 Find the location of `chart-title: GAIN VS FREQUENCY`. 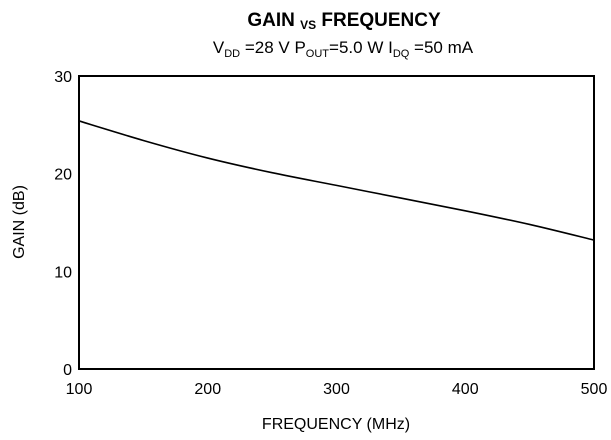

chart-title: GAIN VS FREQUENCY is located at coordinates (344, 21).